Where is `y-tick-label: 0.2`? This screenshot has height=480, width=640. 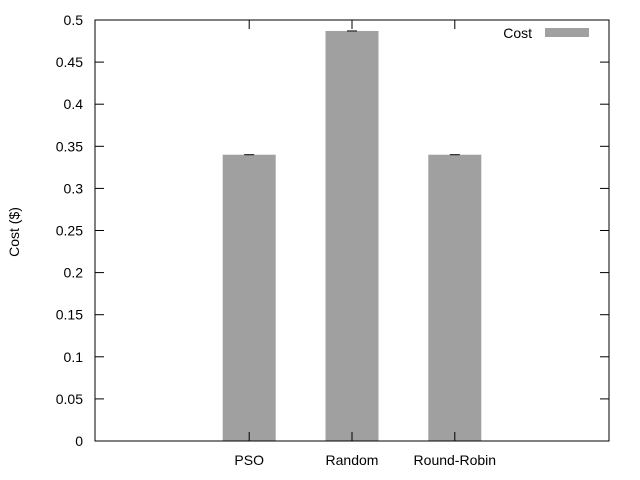 y-tick-label: 0.2 is located at coordinates (74, 273).